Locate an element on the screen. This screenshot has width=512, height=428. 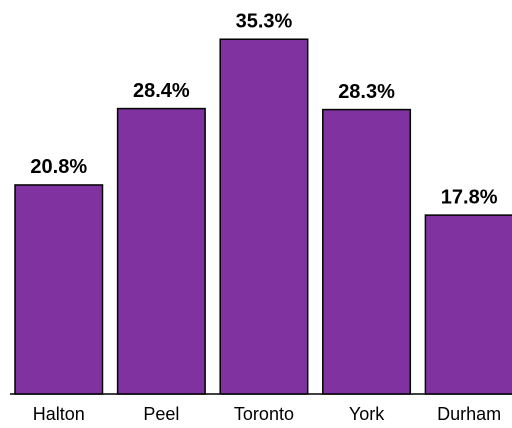
x-tick-label: Peel is located at coordinates (161, 414).